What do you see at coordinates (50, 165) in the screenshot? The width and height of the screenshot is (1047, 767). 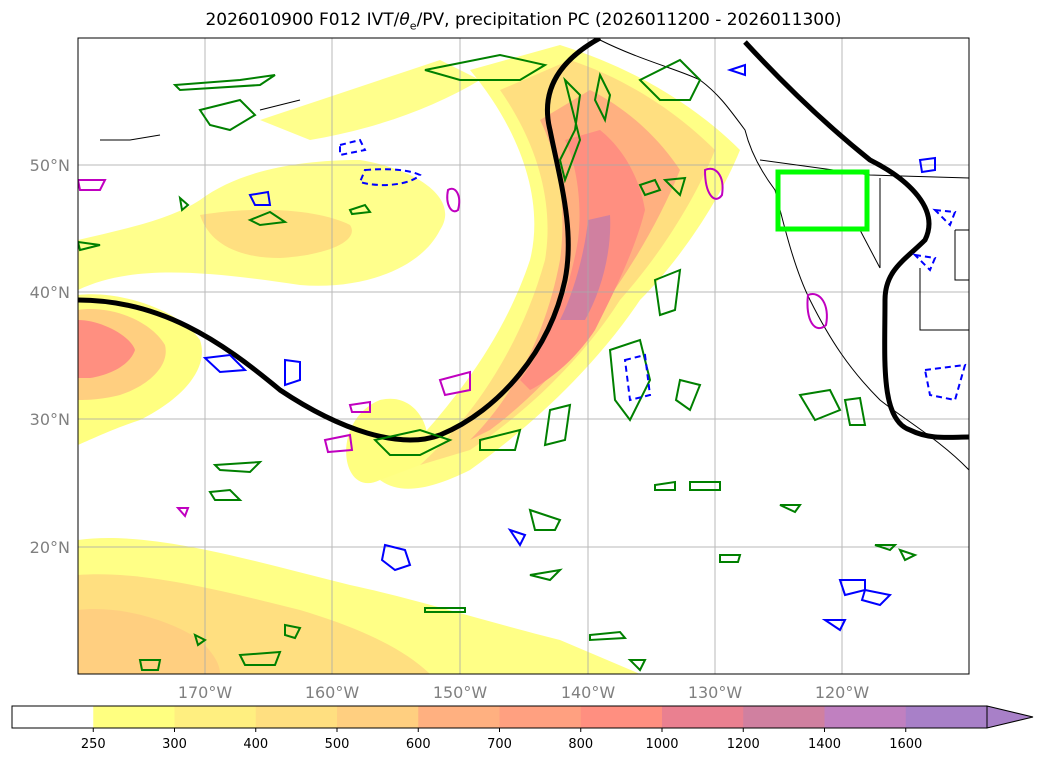 I see `lat-label: 50°N` at bounding box center [50, 165].